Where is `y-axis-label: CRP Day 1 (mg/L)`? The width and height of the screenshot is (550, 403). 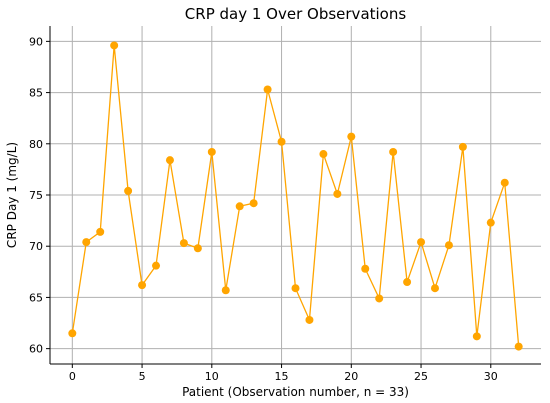 y-axis-label: CRP Day 1 (mg/L) is located at coordinates (12, 195).